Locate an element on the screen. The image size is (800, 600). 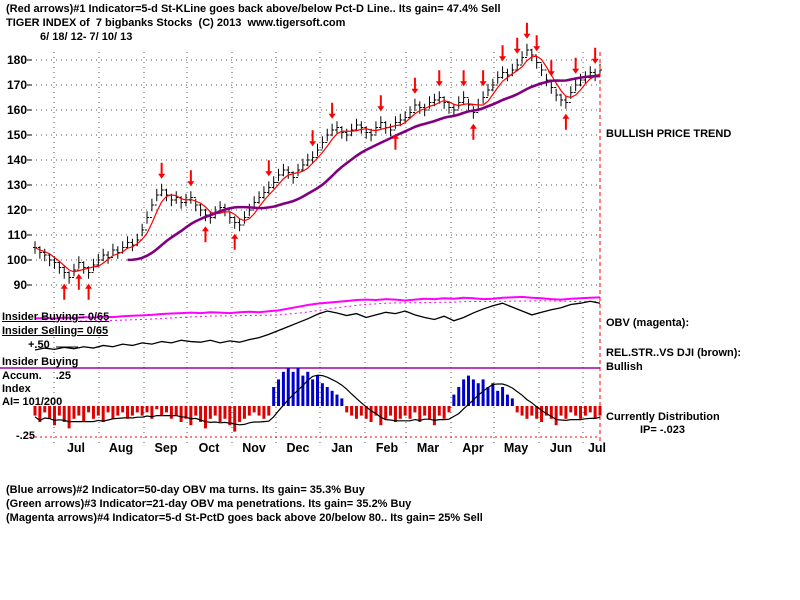
month-label: Sep is located at coordinates (166, 448).